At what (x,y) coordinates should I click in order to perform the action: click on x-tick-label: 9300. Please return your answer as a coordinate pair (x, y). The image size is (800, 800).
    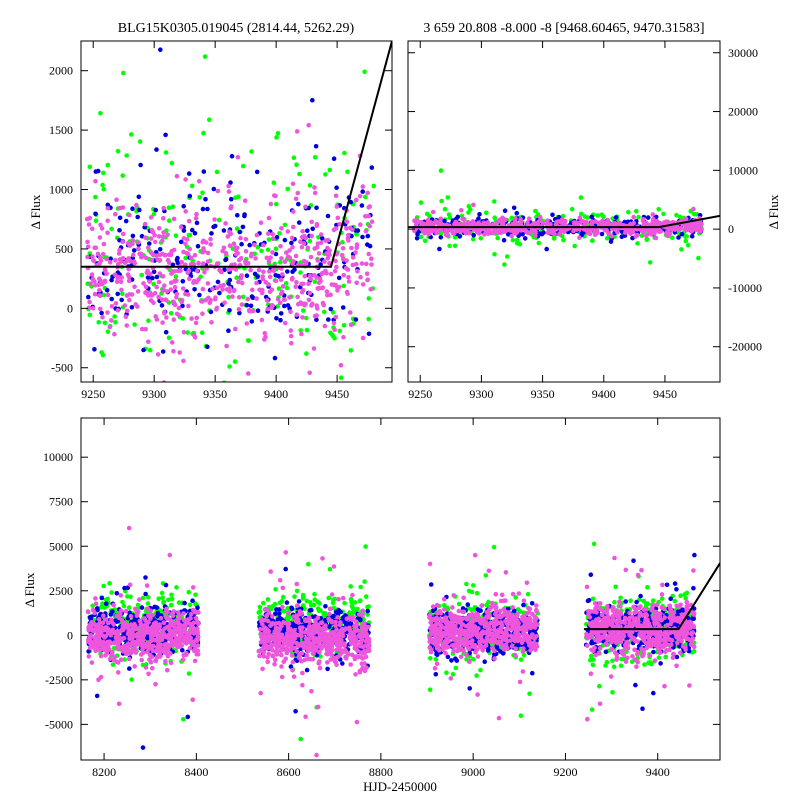
    Looking at the image, I should click on (481, 394).